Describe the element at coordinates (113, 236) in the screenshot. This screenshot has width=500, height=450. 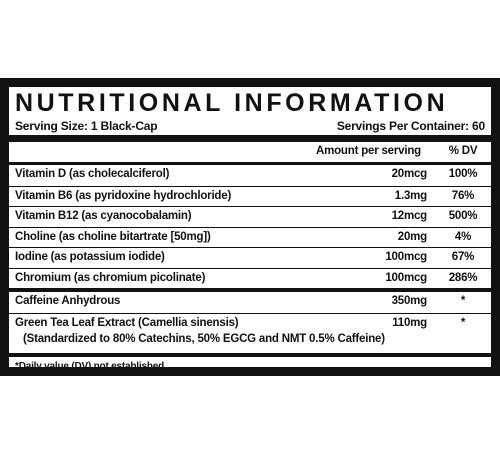
I see `nutrient-name: Choline (as choline bitartrate [50mg])` at that location.